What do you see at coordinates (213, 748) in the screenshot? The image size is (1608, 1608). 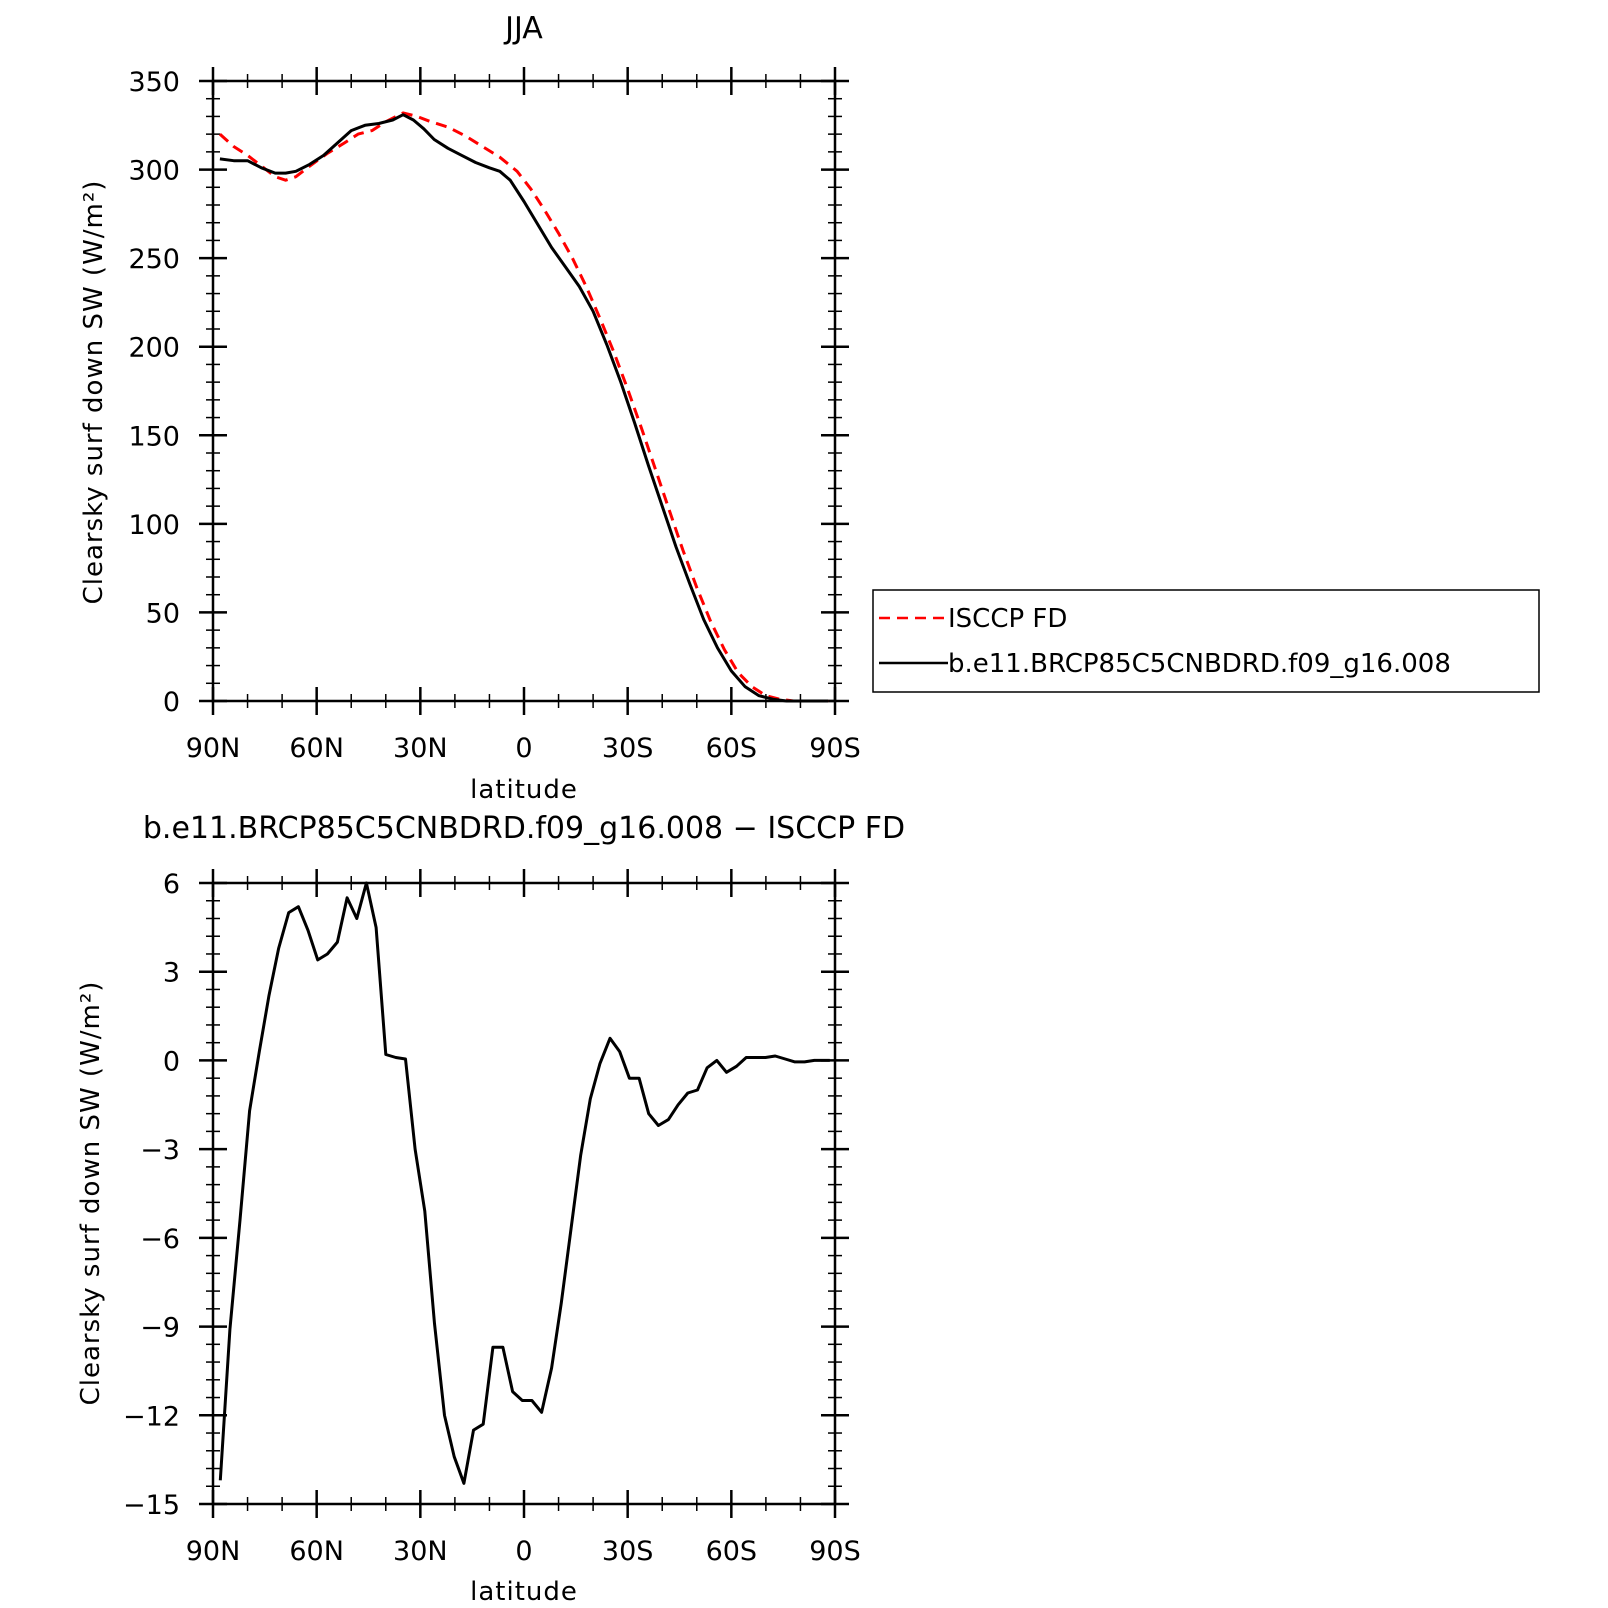 I see `top-x-tick-label: 90N` at bounding box center [213, 748].